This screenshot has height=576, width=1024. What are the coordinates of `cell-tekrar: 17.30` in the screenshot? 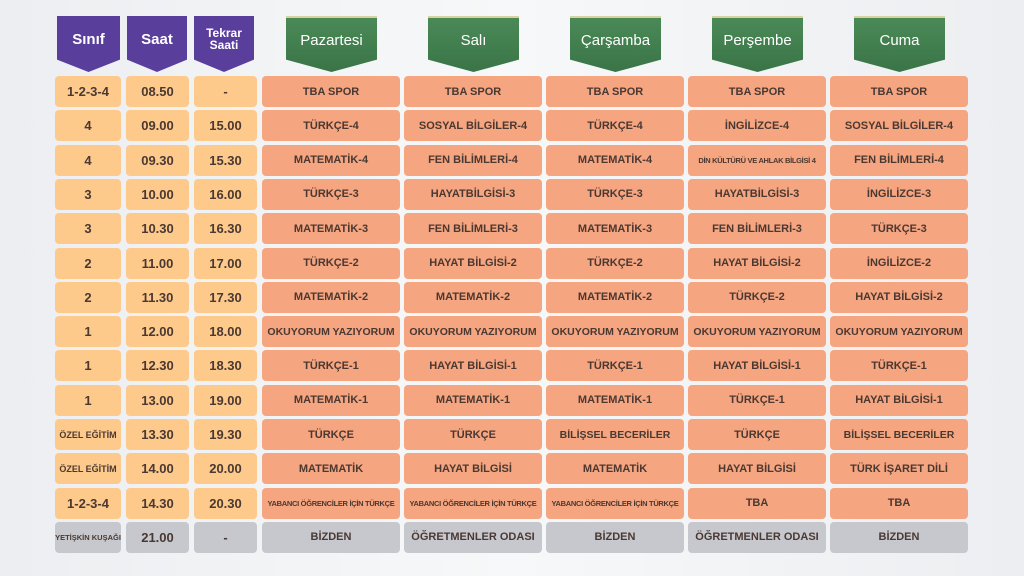 It's located at (225, 297).